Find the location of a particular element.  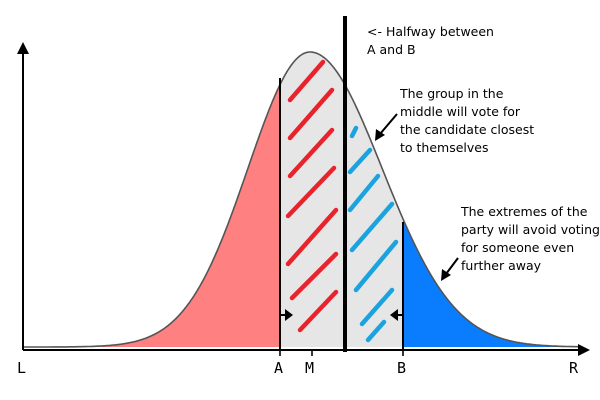

inward-arrows is located at coordinates (341, 315).